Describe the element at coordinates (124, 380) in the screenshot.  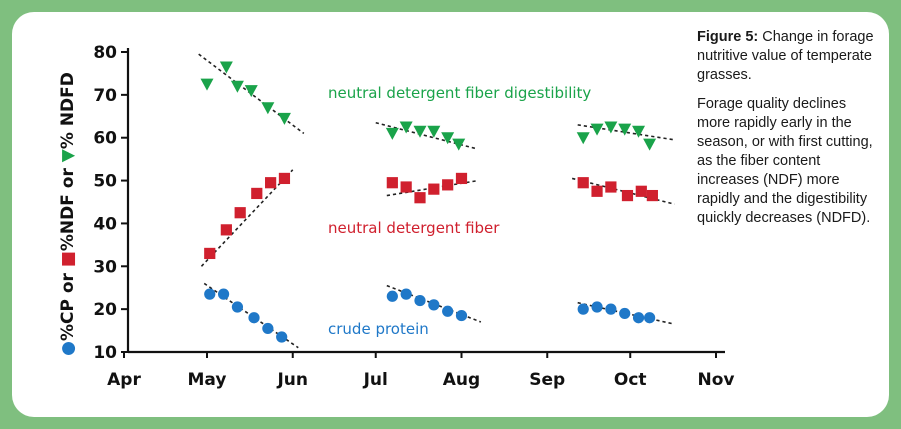
I see `x-tick-label: Apr` at that location.